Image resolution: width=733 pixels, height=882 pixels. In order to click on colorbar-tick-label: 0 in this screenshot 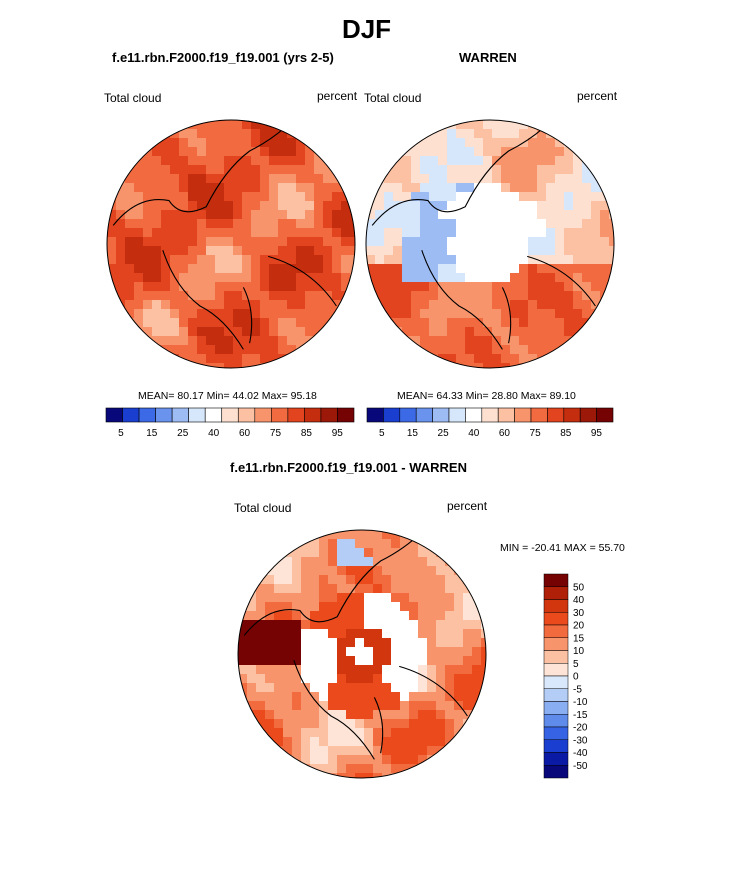, I will do `click(576, 677)`.